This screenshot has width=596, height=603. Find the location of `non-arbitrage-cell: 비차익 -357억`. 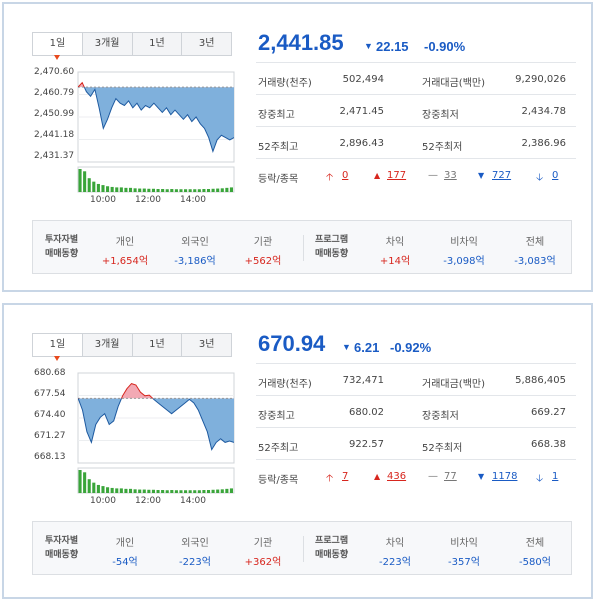

non-arbitrage-cell: 비차익 -357억 is located at coordinates (464, 553).